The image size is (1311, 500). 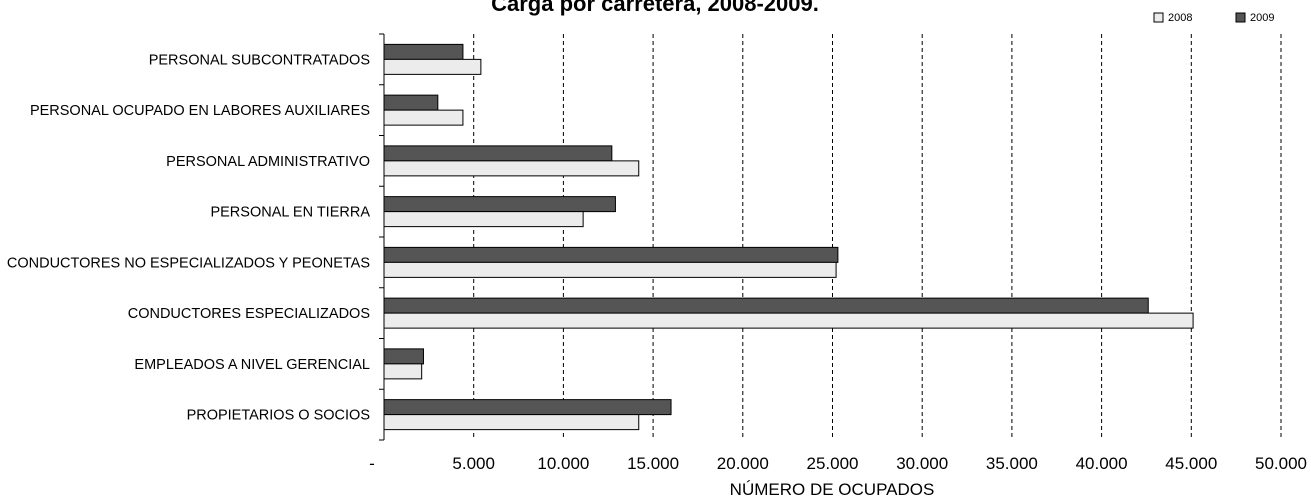 I want to click on x-tick-label: 20.000, so click(x=743, y=463).